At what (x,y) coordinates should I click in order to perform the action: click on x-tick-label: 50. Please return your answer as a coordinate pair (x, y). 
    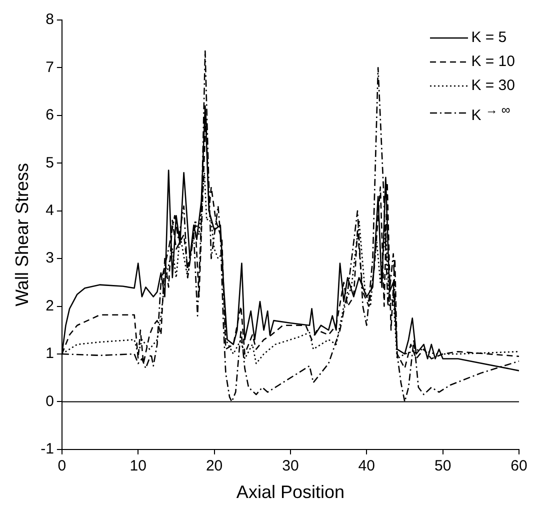
    Looking at the image, I should click on (443, 466).